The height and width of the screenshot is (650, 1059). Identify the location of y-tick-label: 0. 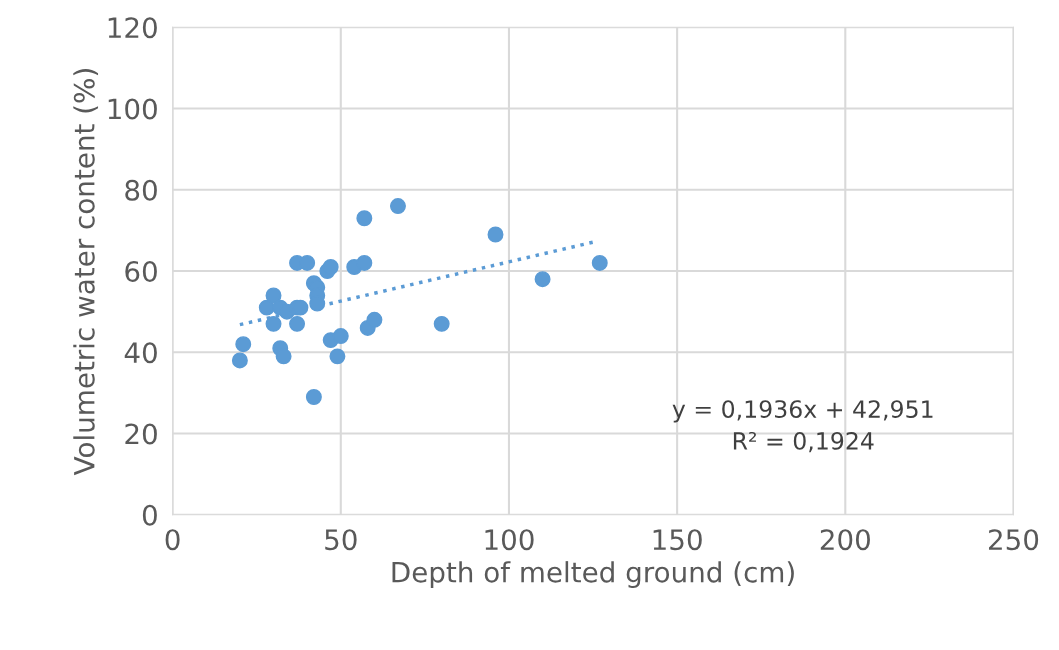
(149, 515).